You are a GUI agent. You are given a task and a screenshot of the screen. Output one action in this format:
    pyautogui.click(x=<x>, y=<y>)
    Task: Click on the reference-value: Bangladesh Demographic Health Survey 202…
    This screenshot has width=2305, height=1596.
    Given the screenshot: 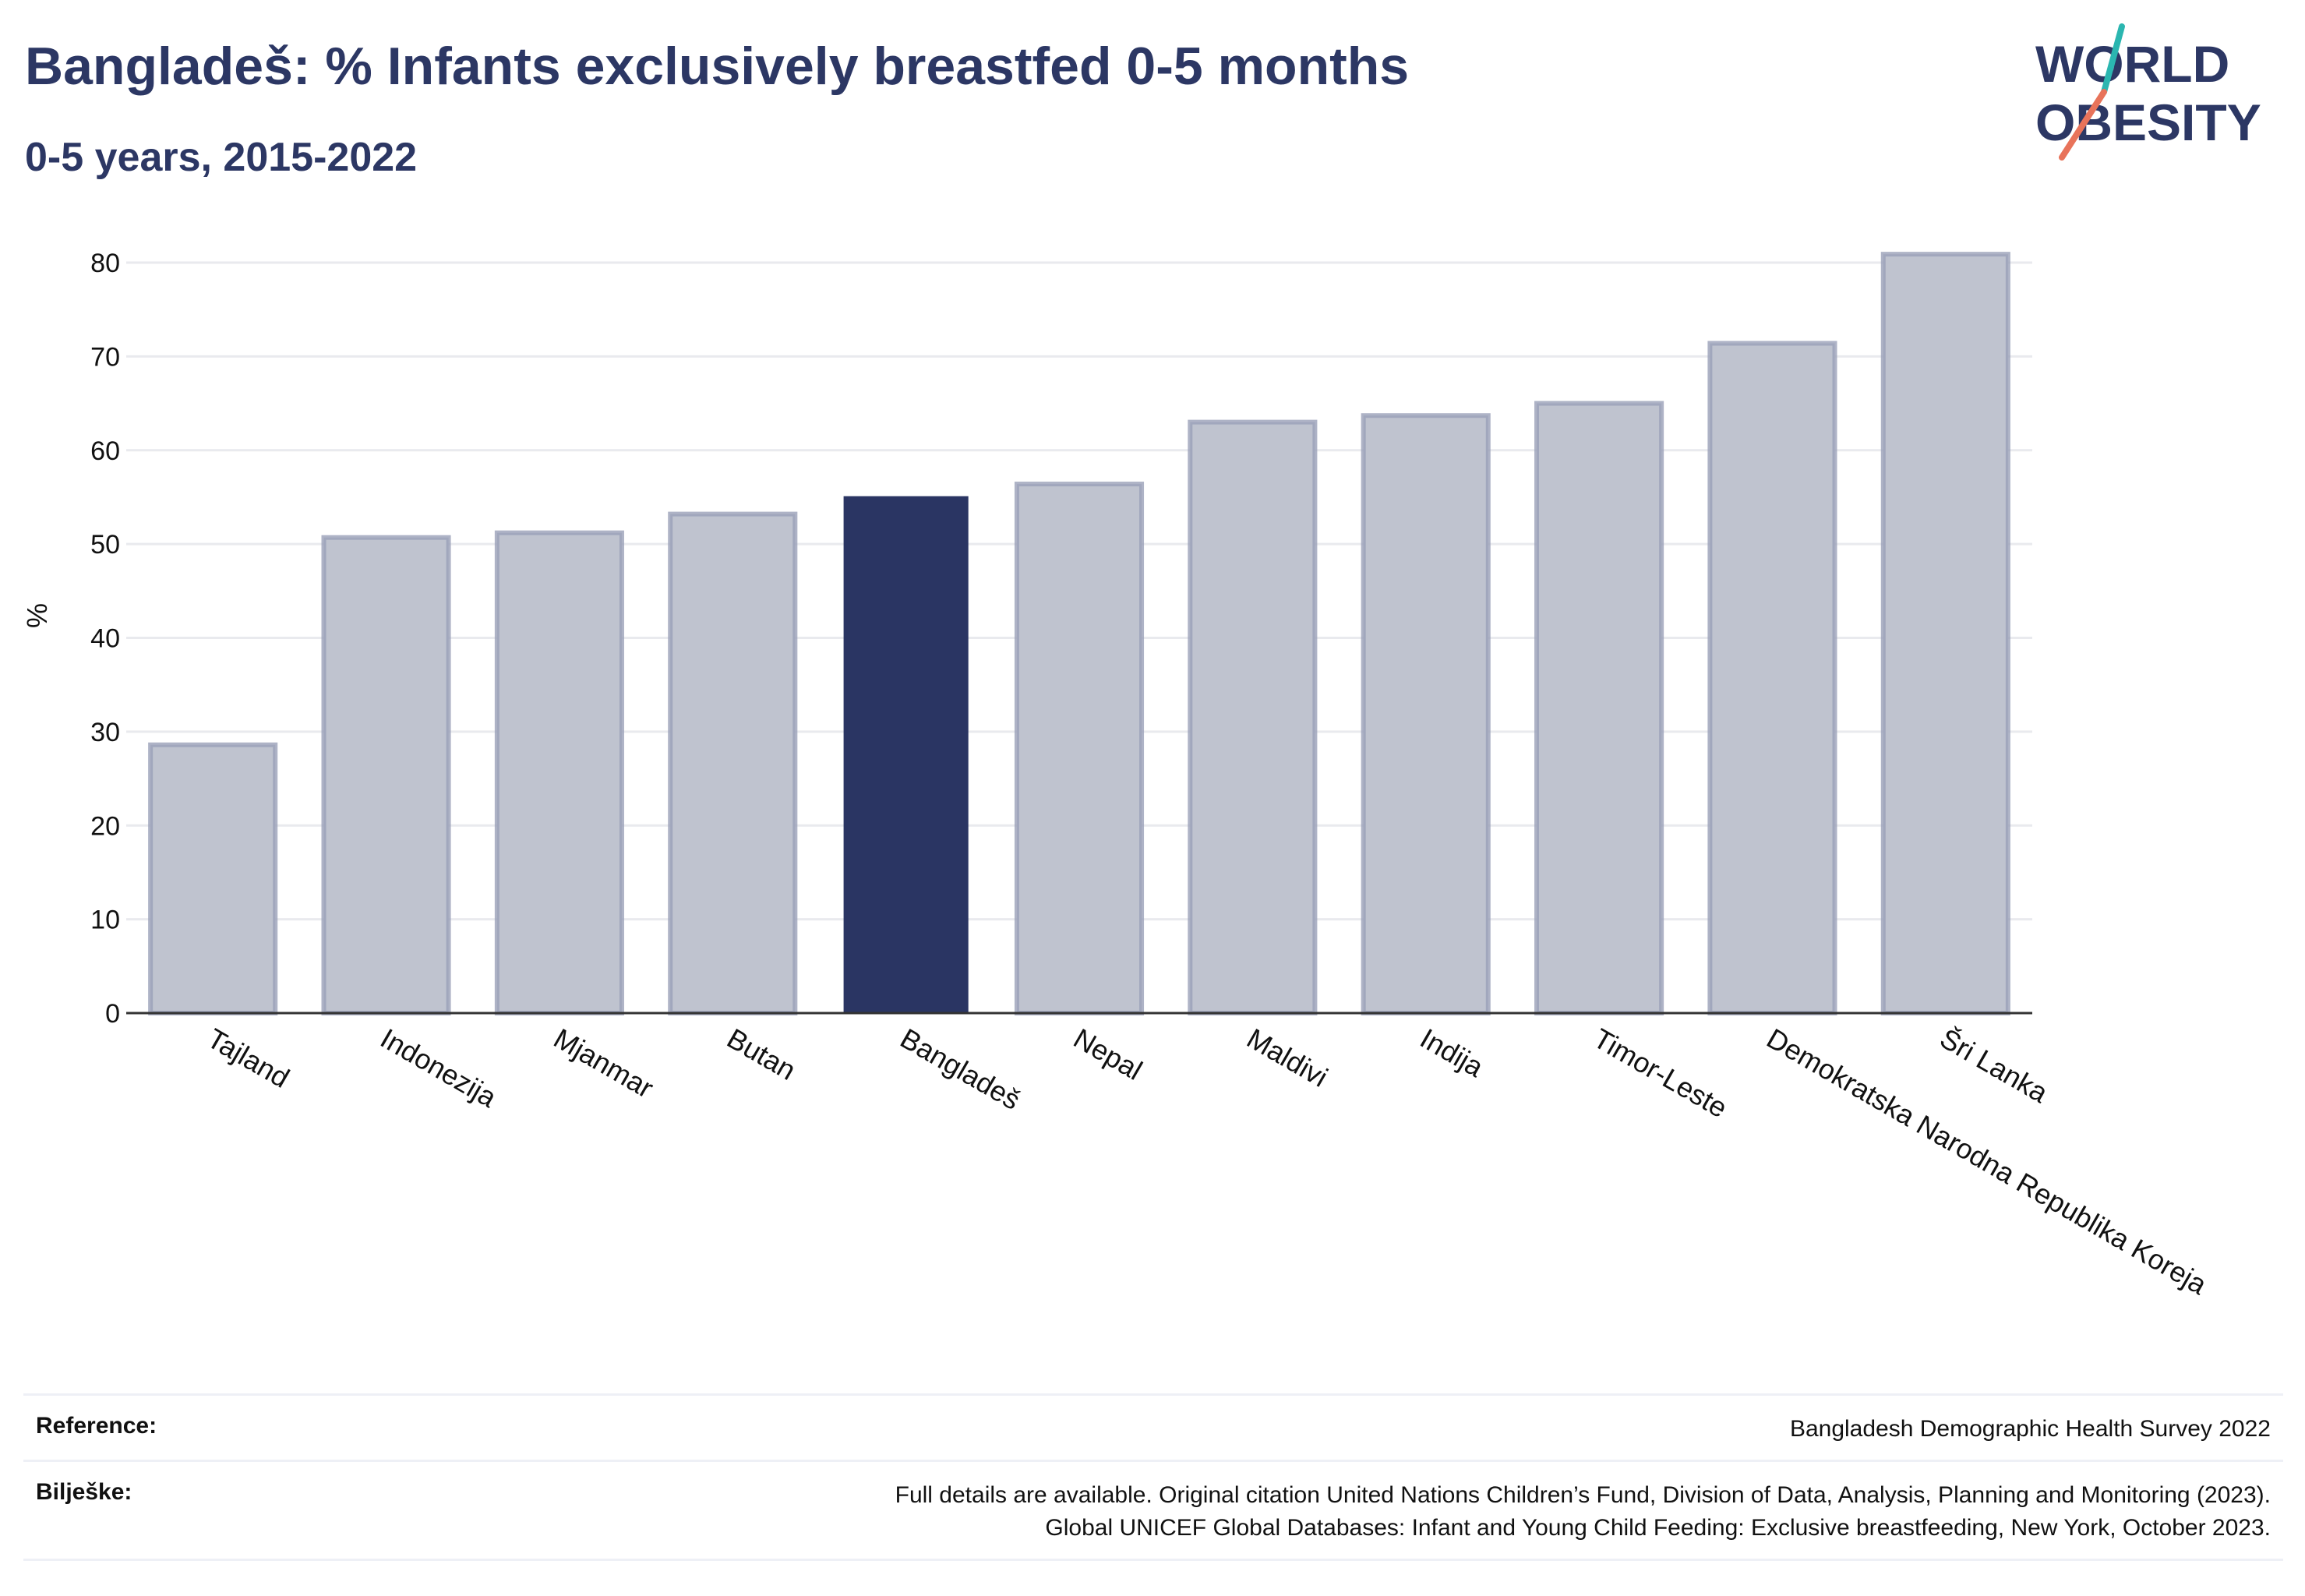 What is the action you would take?
    pyautogui.click(x=2030, y=1429)
    